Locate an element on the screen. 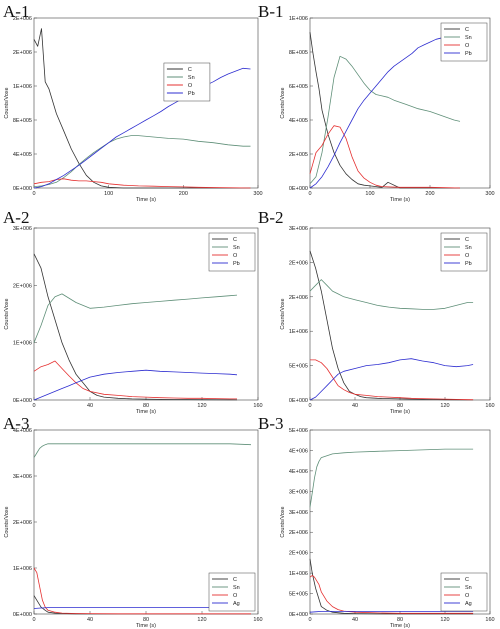 Image resolution: width=500 pixels, height=629 pixels. legend: C Sn O Ag is located at coordinates (232, 592).